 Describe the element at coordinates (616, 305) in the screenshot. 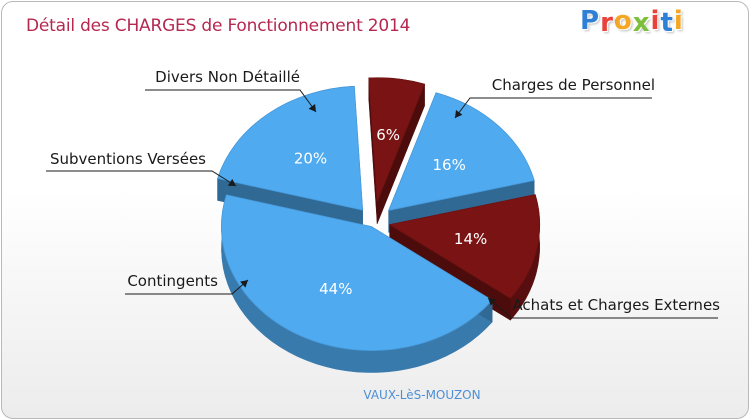

I see `slice-category-label: Achats et Charges Externes` at that location.